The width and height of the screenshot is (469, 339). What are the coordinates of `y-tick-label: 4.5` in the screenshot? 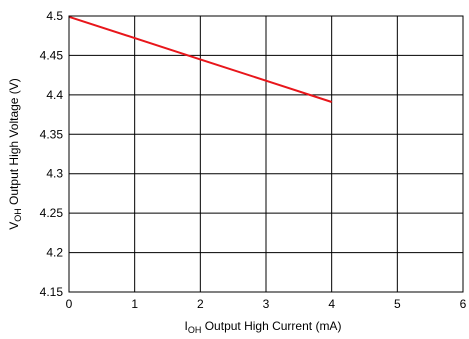 It's located at (54, 16).